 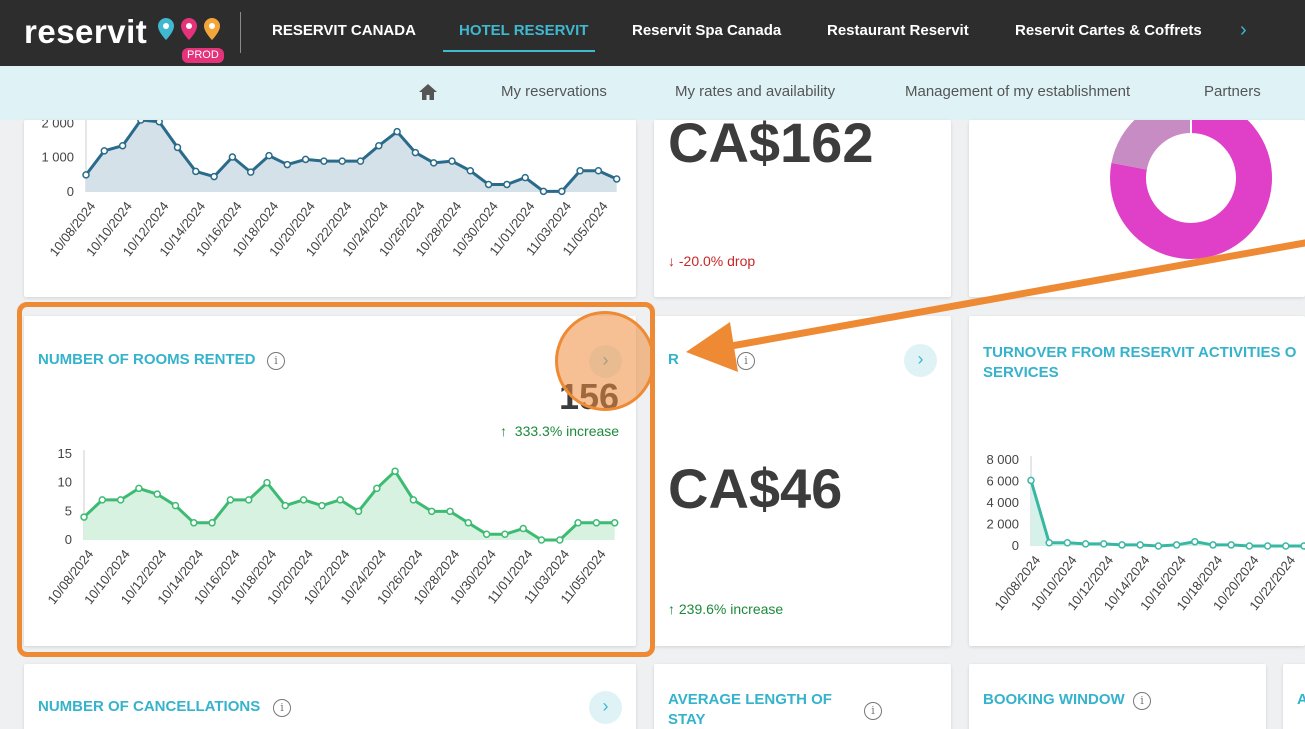 I want to click on reservit-logo: reservit PROD, so click(x=126, y=38).